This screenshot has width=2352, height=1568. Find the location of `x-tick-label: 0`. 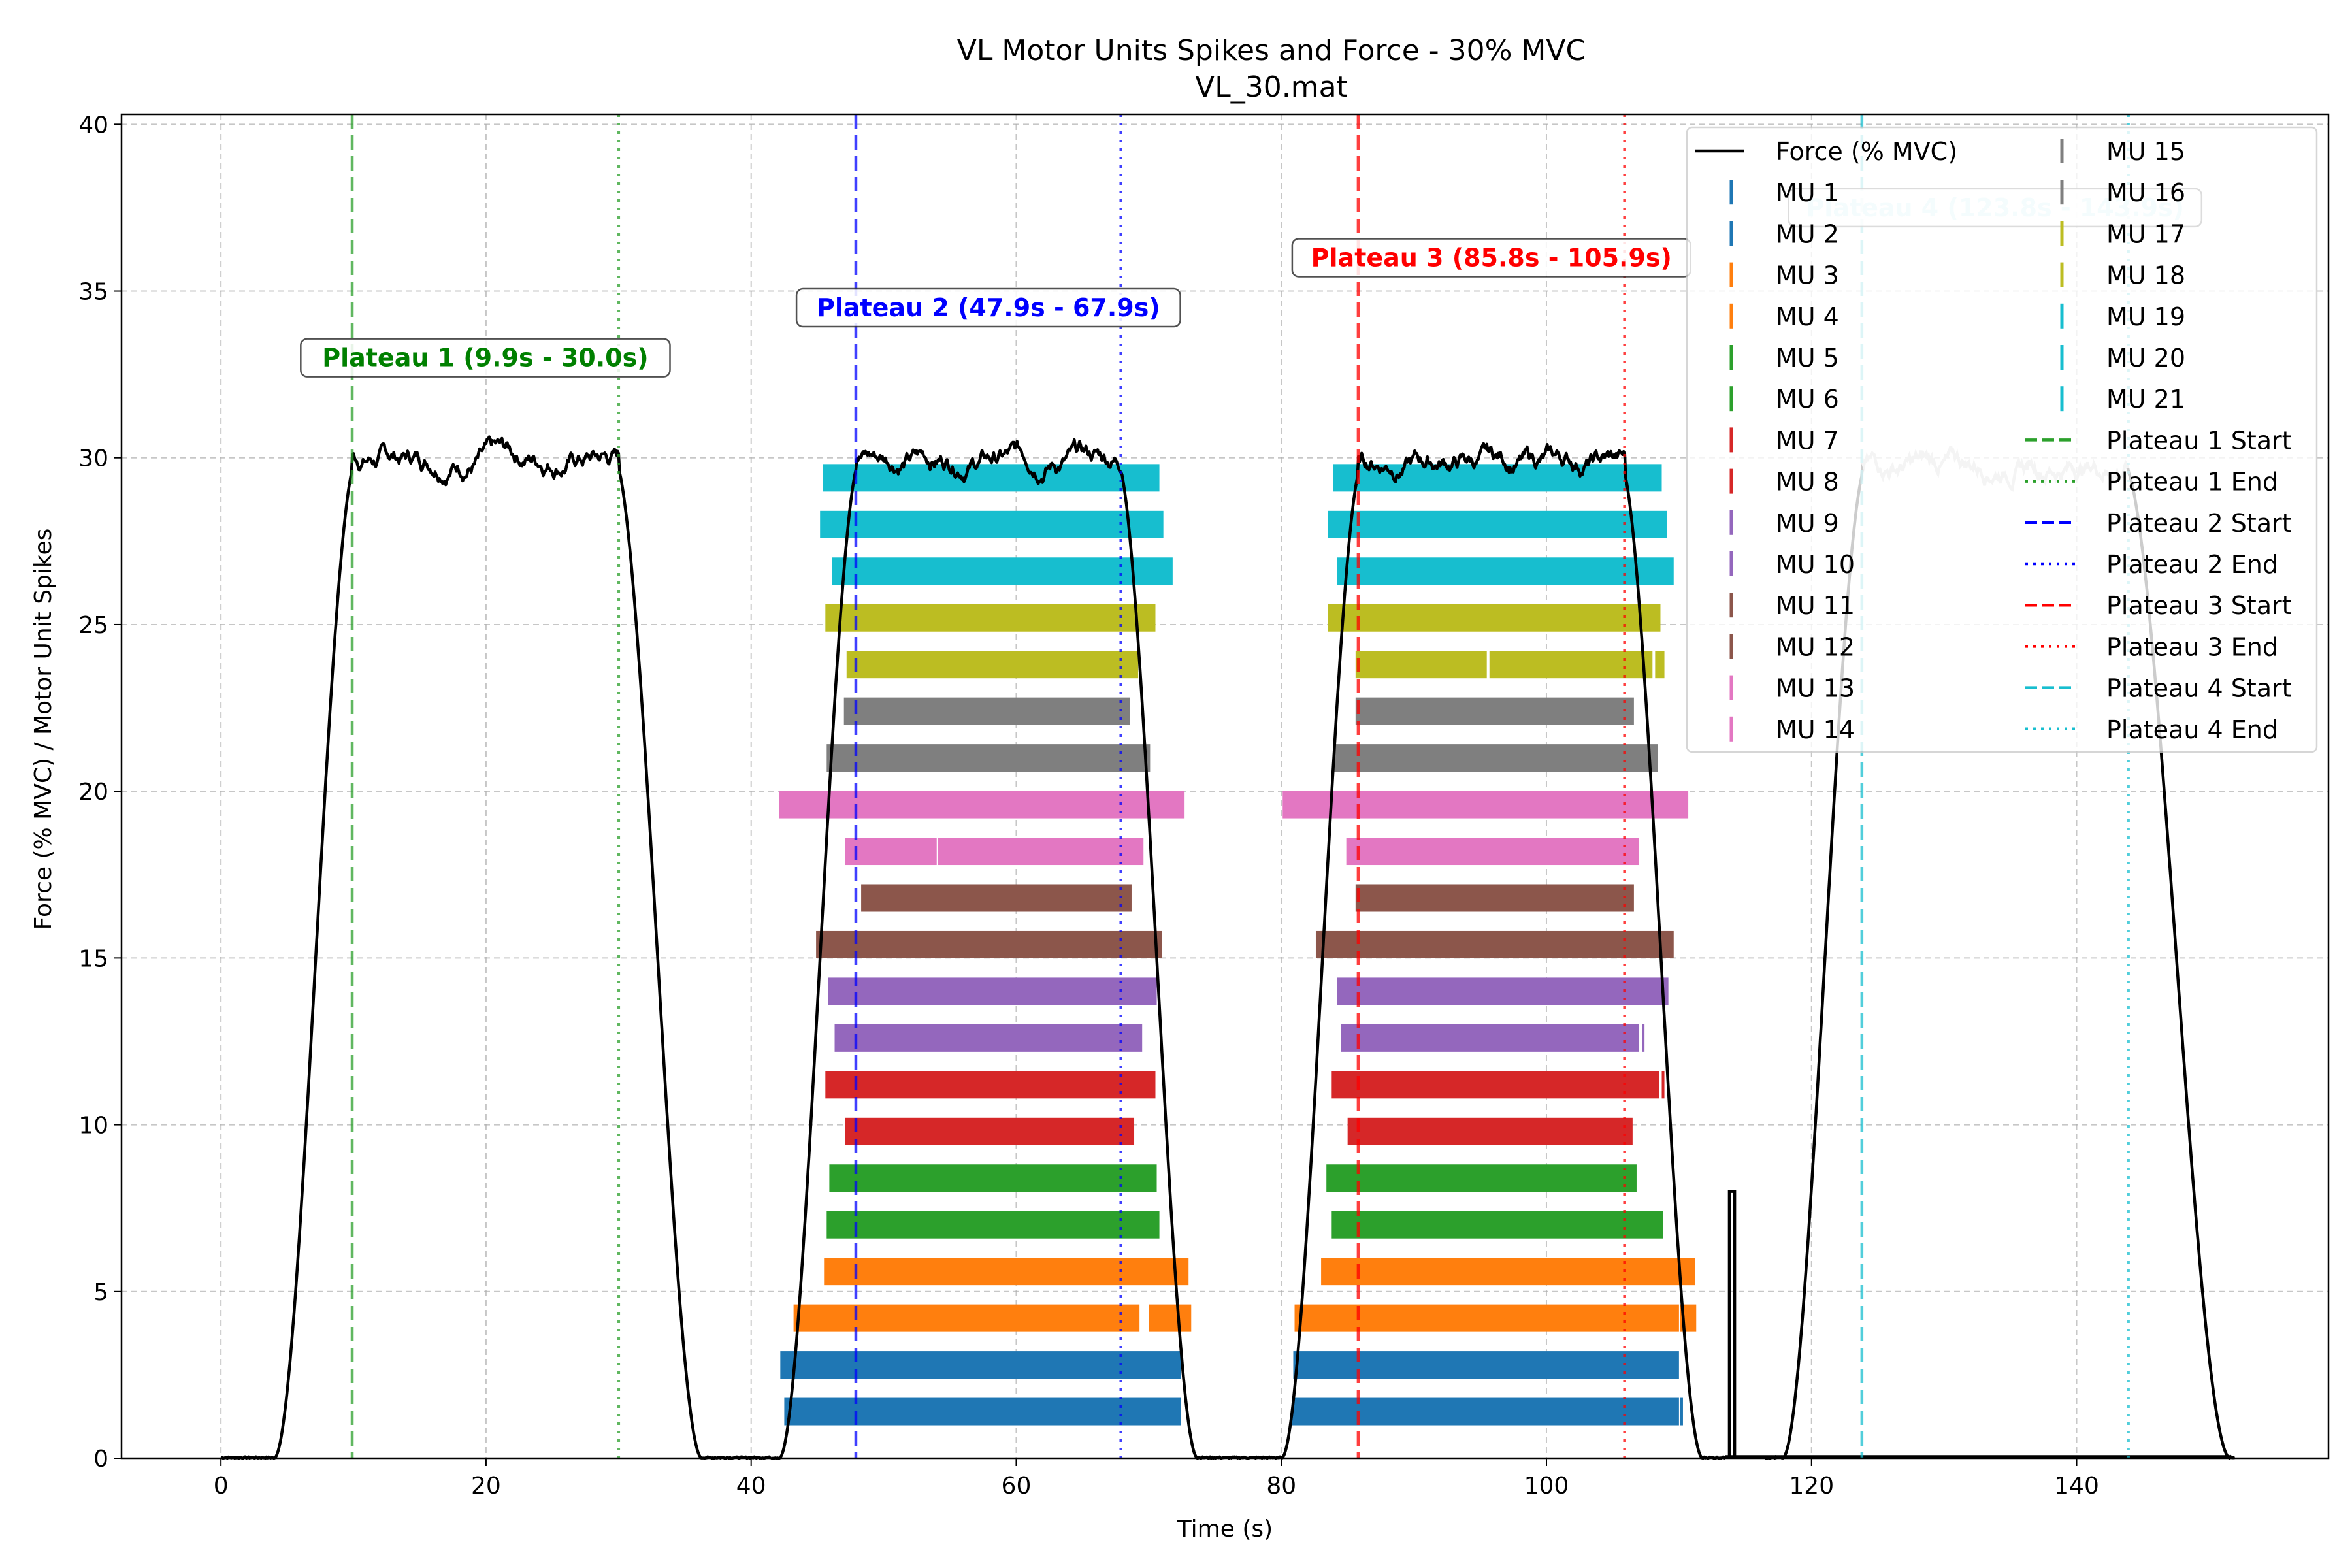

x-tick-label: 0 is located at coordinates (221, 1486).